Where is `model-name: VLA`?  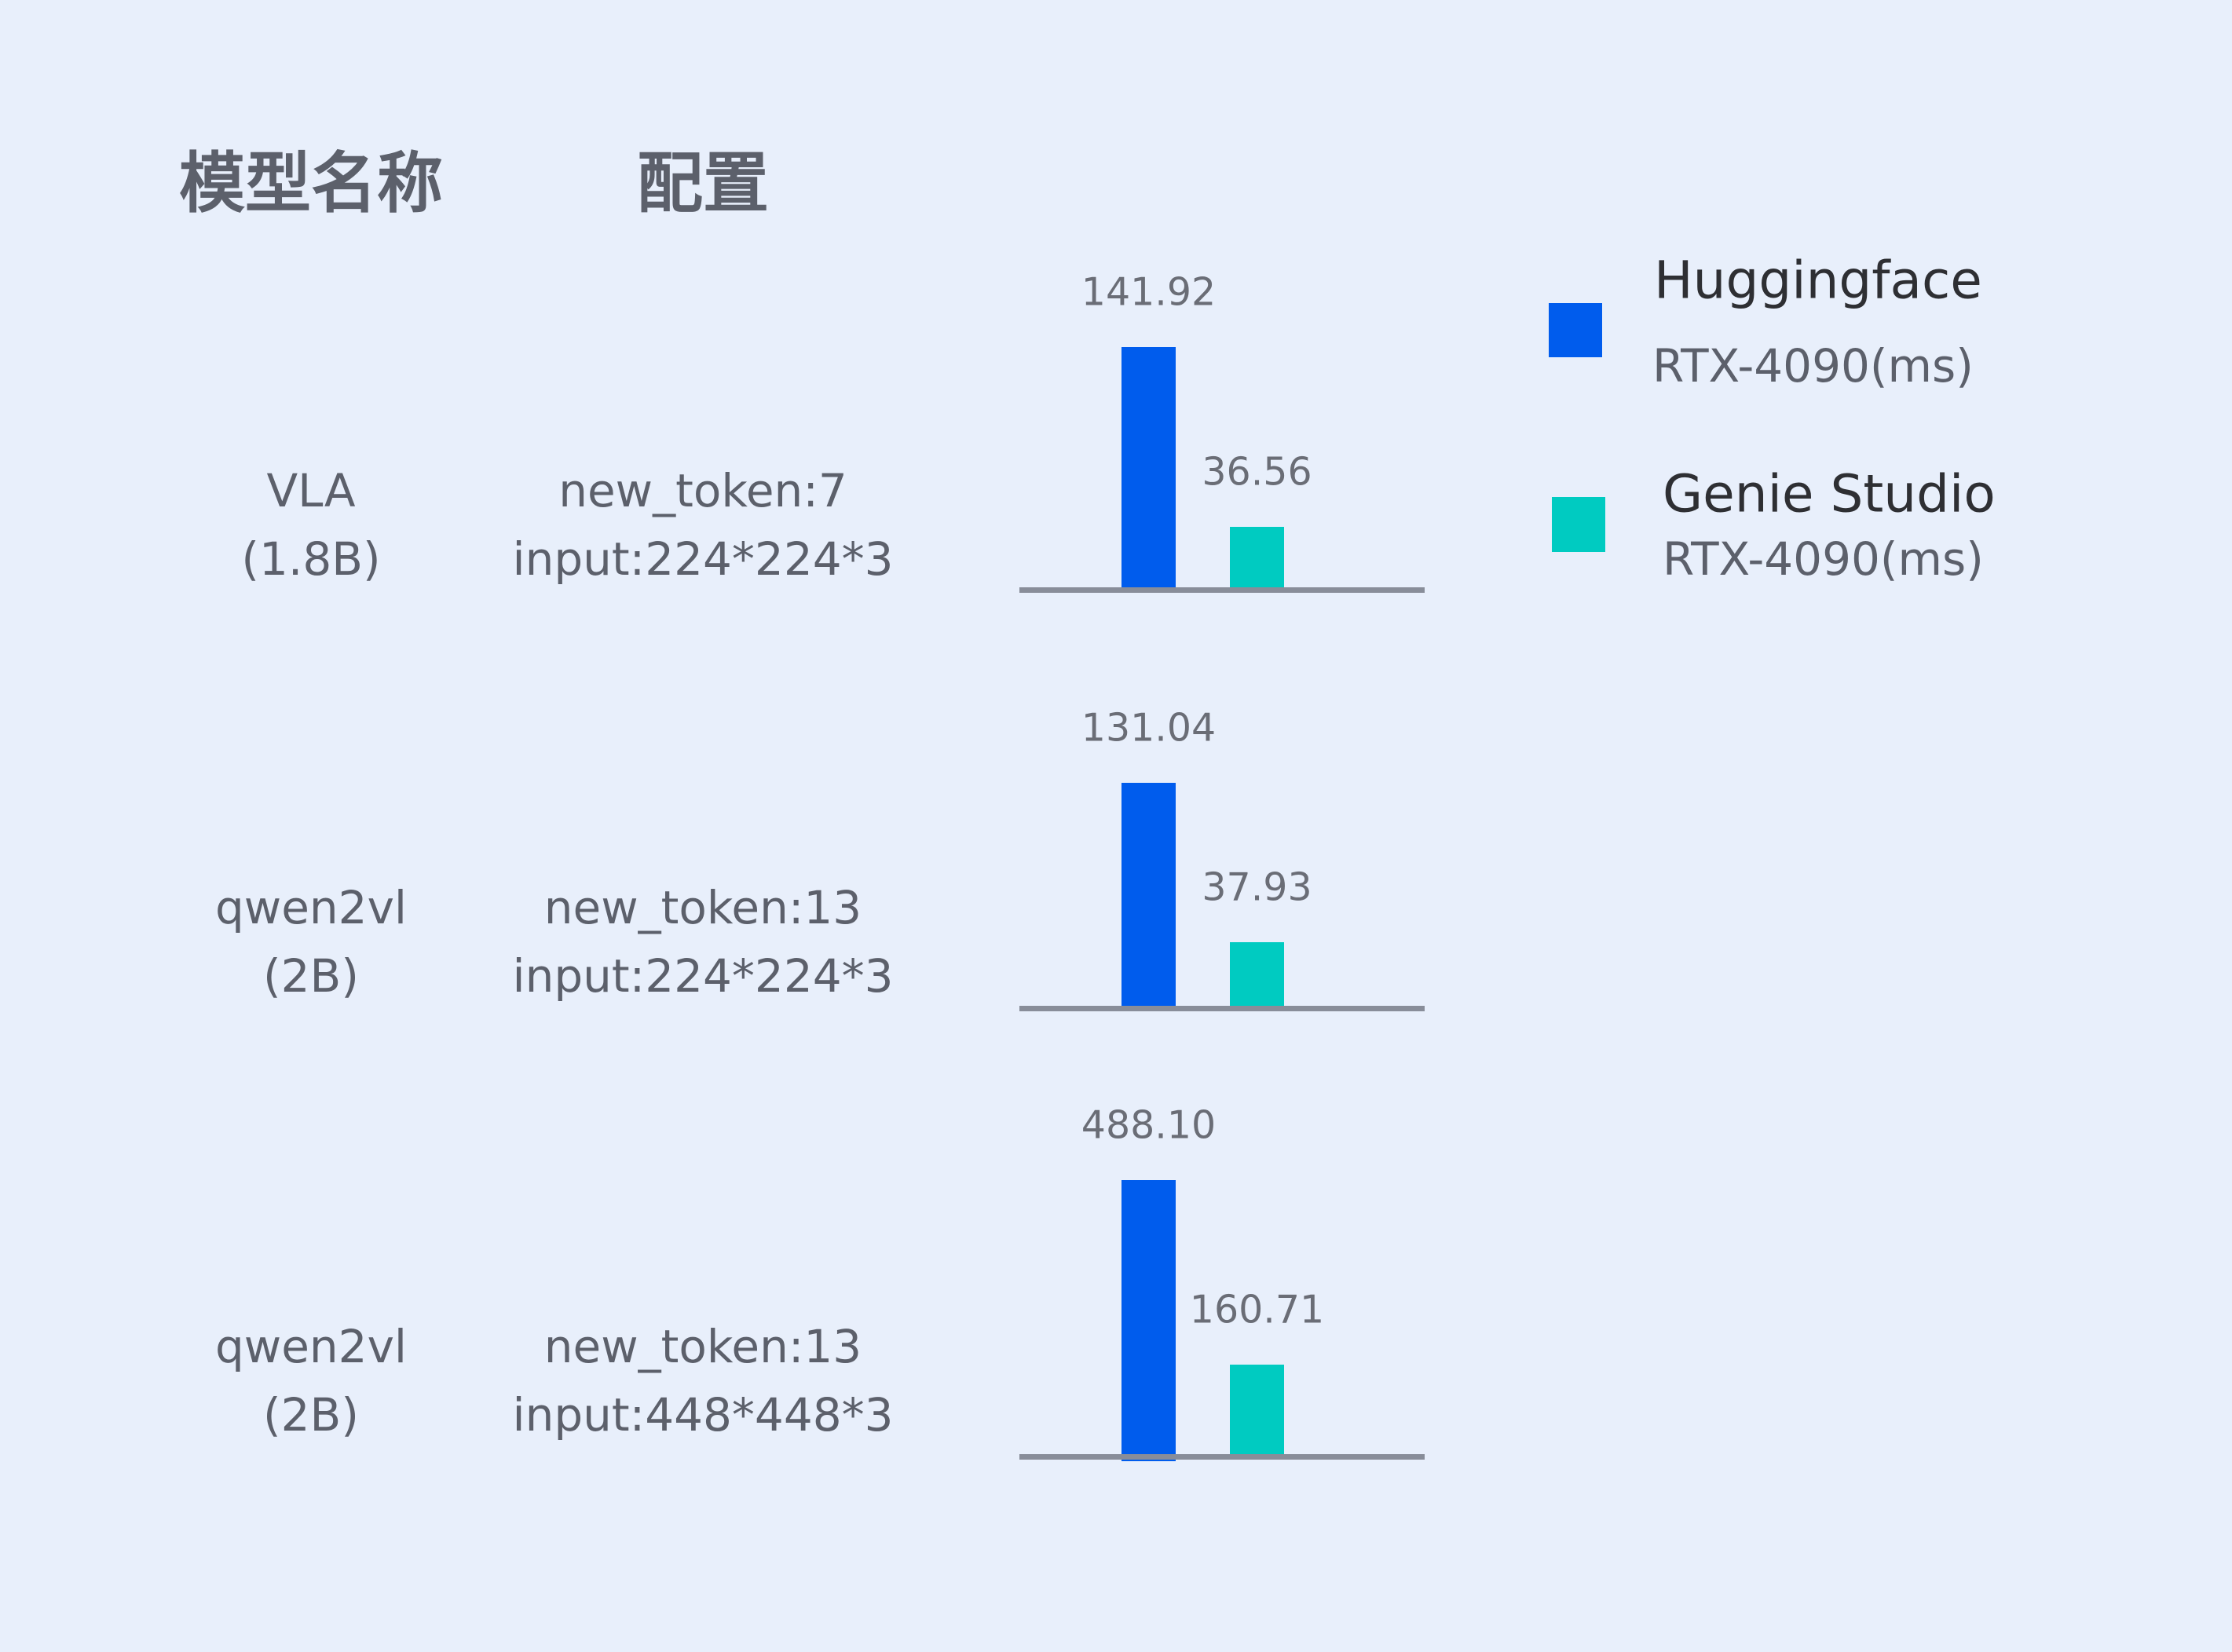 model-name: VLA is located at coordinates (311, 490).